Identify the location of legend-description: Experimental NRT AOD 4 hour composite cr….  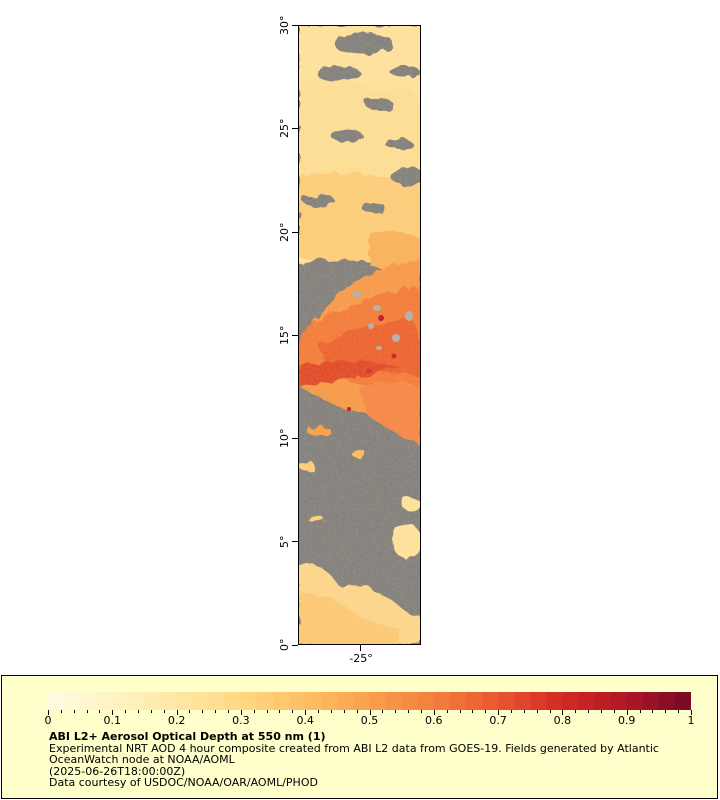
(356, 753).